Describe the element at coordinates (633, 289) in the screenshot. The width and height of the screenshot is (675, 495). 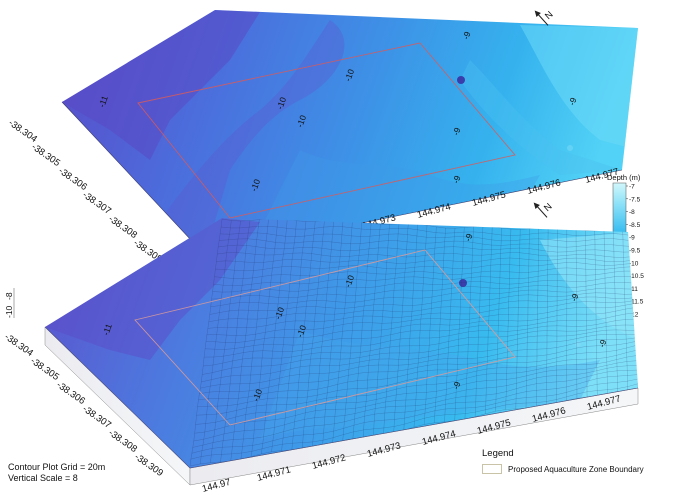
I see `colorbar-tick-label: -11` at that location.